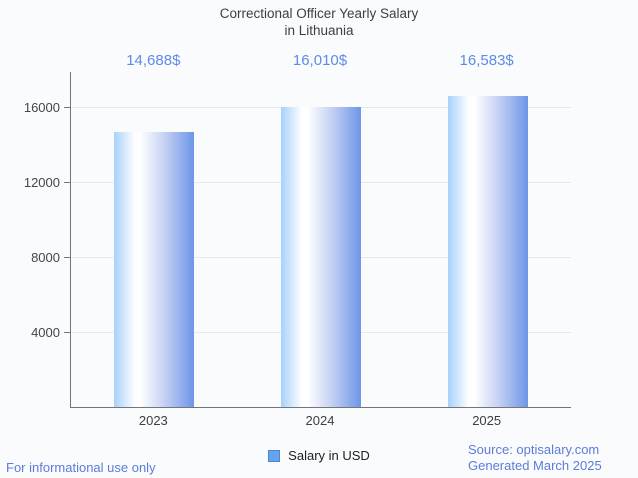 The width and height of the screenshot is (638, 478). I want to click on y-axis-label: 4000, so click(45, 332).